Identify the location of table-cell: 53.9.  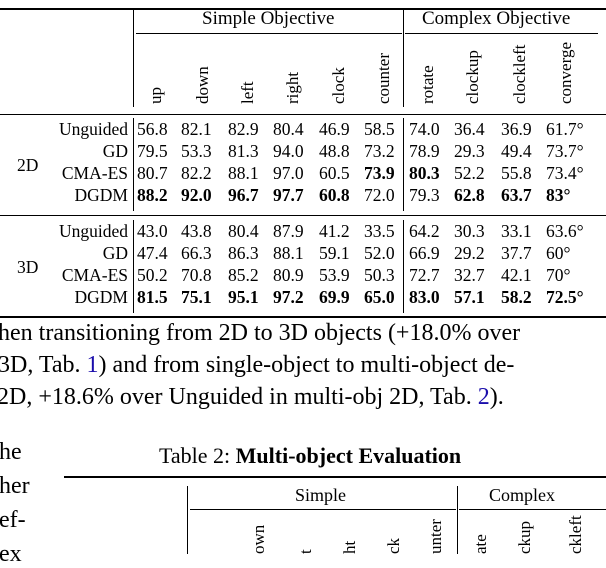
(334, 275).